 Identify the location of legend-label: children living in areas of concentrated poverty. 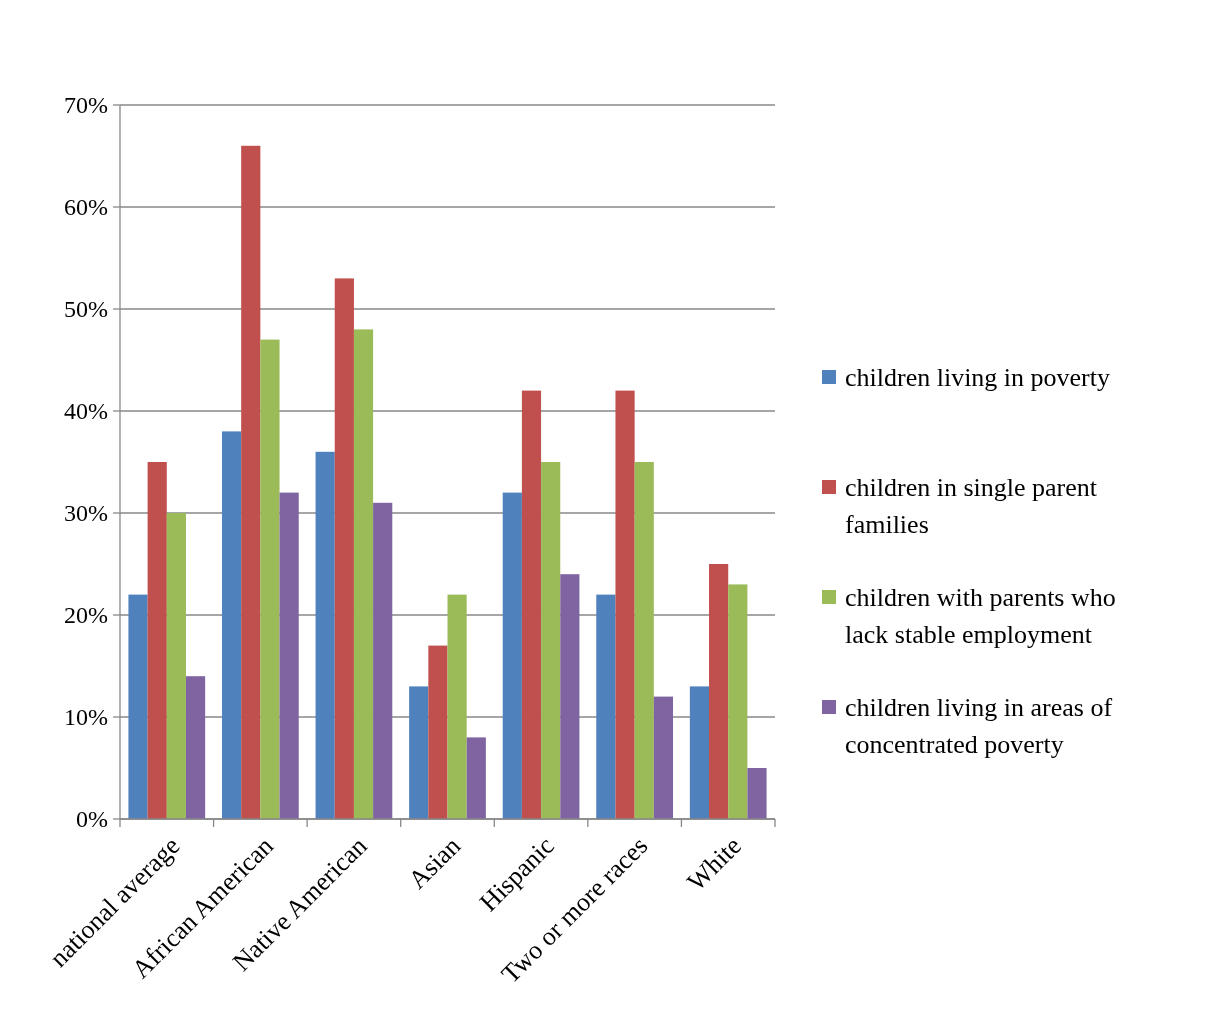
(979, 726).